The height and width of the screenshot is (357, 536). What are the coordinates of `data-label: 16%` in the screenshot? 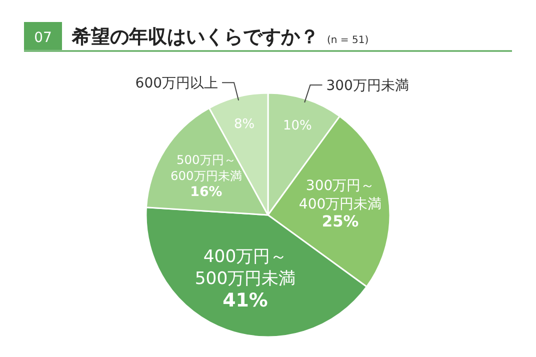 It's located at (206, 192).